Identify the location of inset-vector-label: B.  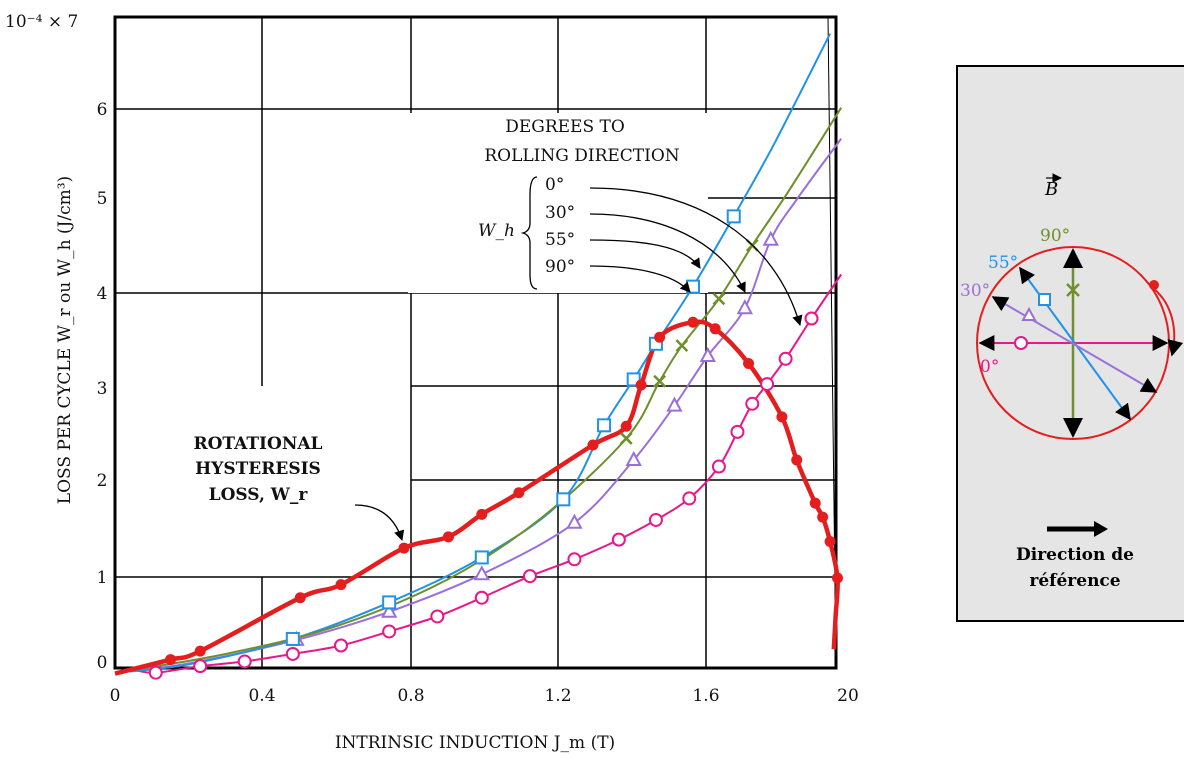
(1051, 189).